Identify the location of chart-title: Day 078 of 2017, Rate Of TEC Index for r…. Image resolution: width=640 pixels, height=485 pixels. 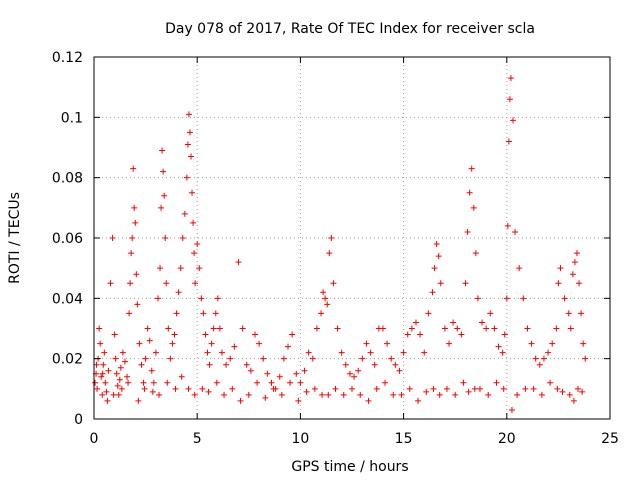
(350, 29).